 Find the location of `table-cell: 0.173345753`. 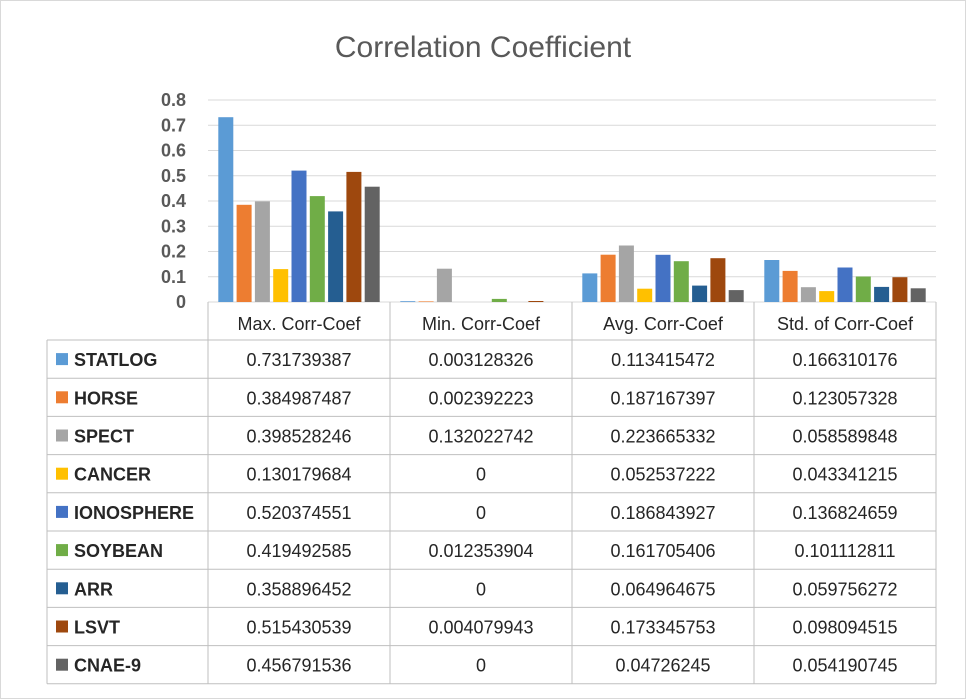

table-cell: 0.173345753 is located at coordinates (662, 628).